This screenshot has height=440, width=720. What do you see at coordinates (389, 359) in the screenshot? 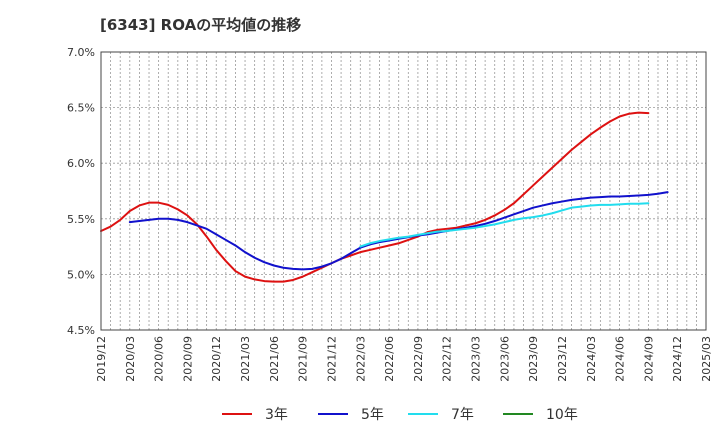
I see `x-tick-label: 2022/06` at bounding box center [389, 359].